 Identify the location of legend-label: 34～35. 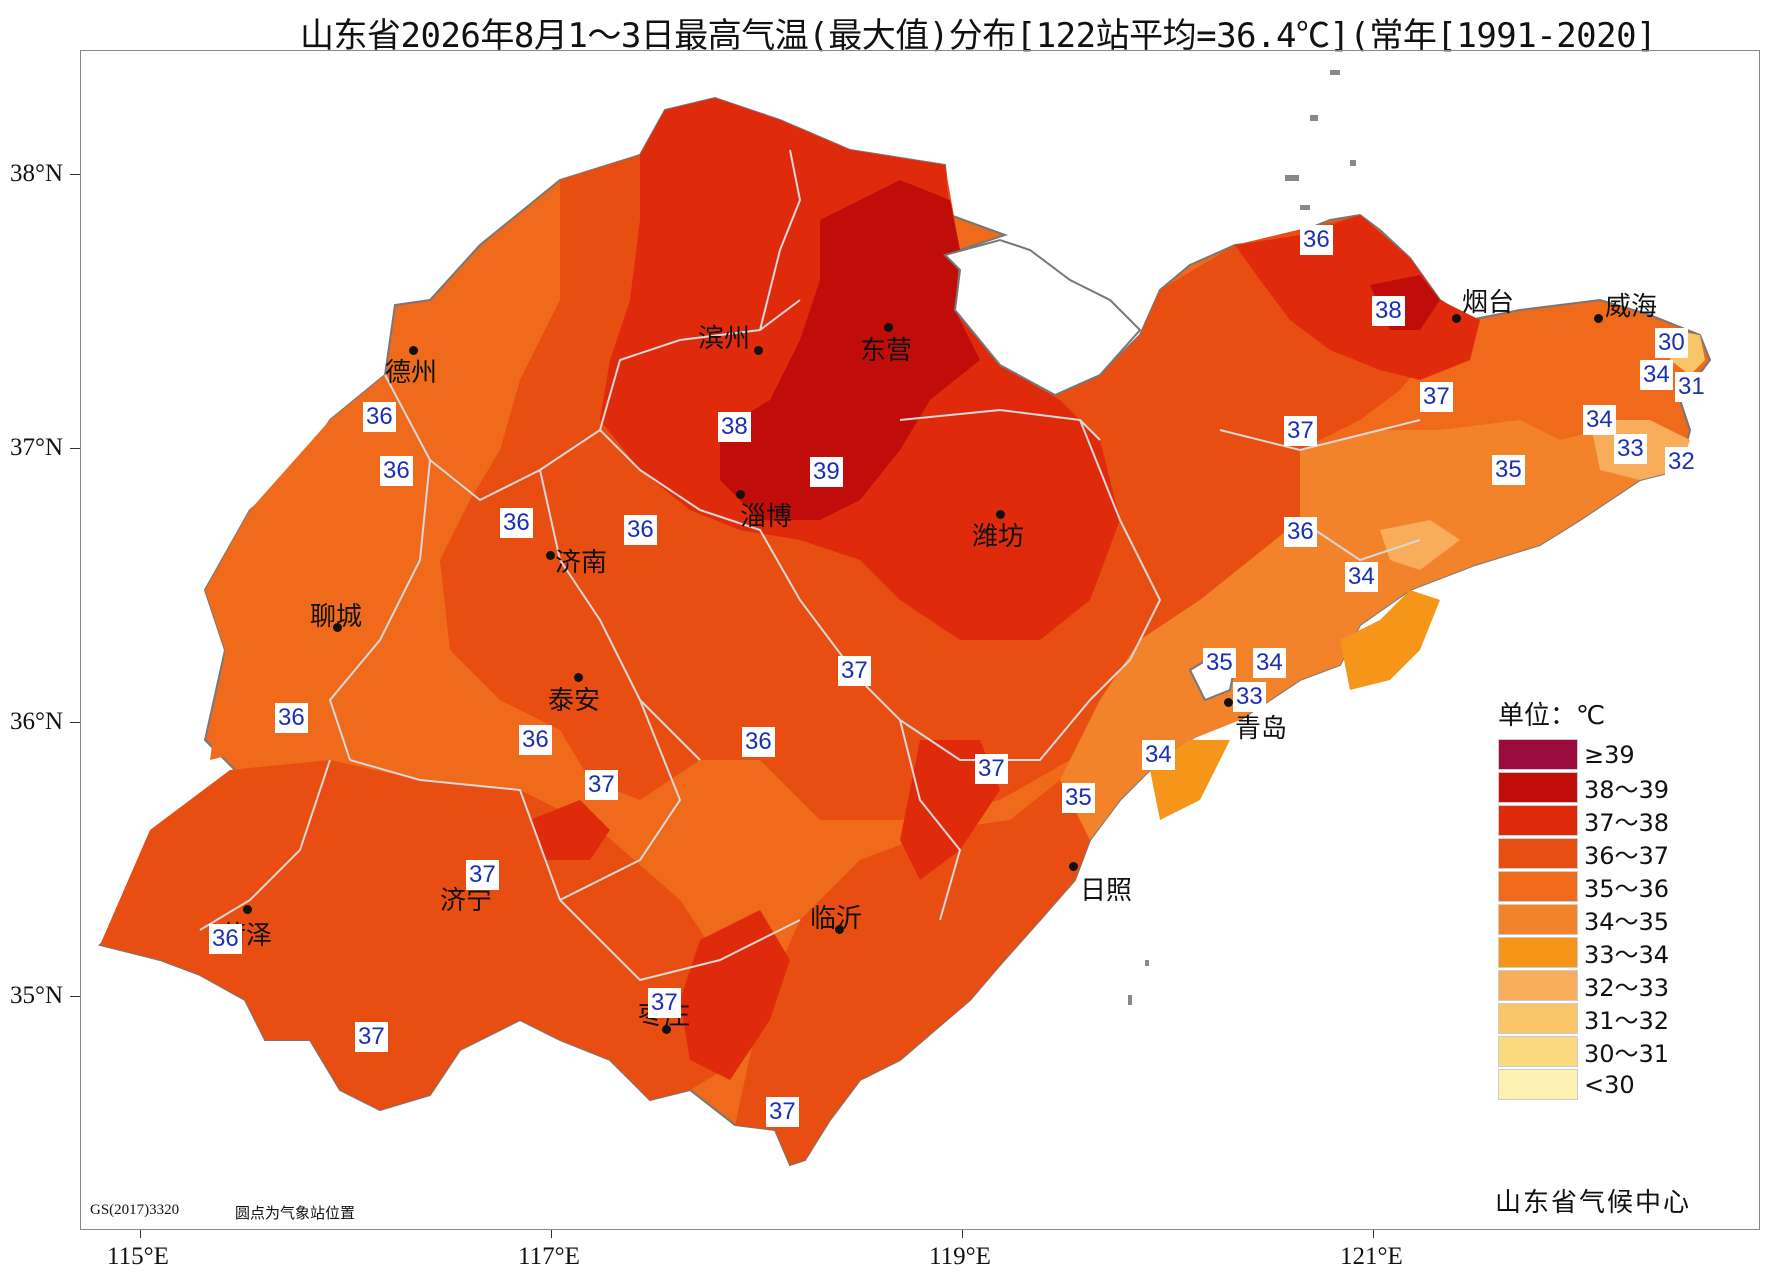
(1627, 922).